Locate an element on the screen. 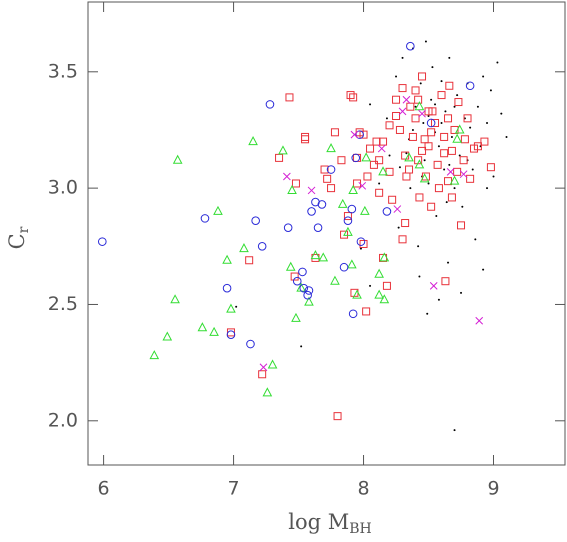 This screenshot has height=542, width=567. y-tick-label: 3.0 is located at coordinates (63, 188).